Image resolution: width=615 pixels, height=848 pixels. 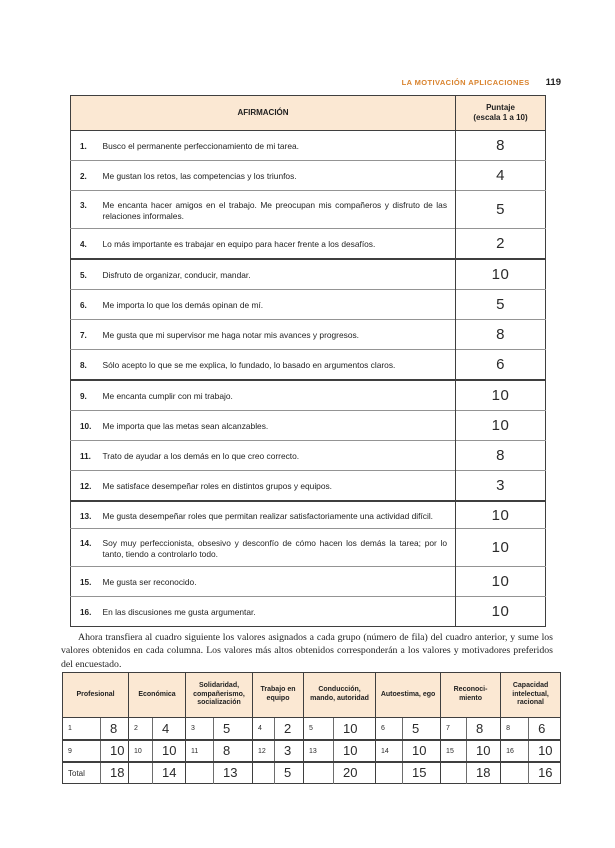 What do you see at coordinates (86, 582) in the screenshot?
I see `row-number: 15.` at bounding box center [86, 582].